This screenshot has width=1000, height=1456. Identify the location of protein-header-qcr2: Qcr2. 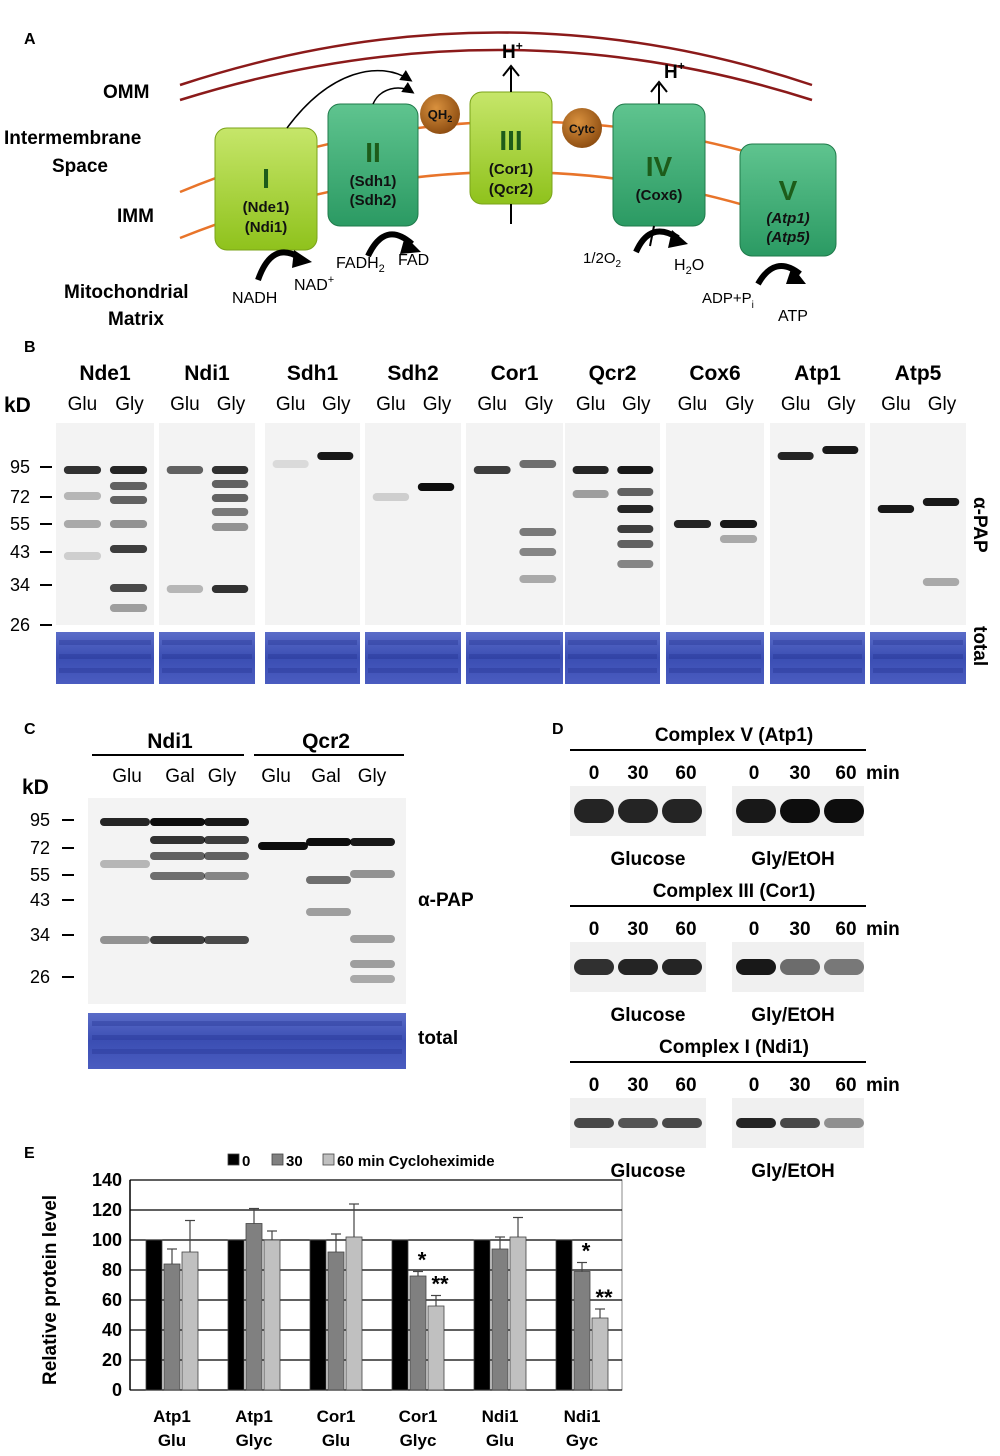
(613, 373).